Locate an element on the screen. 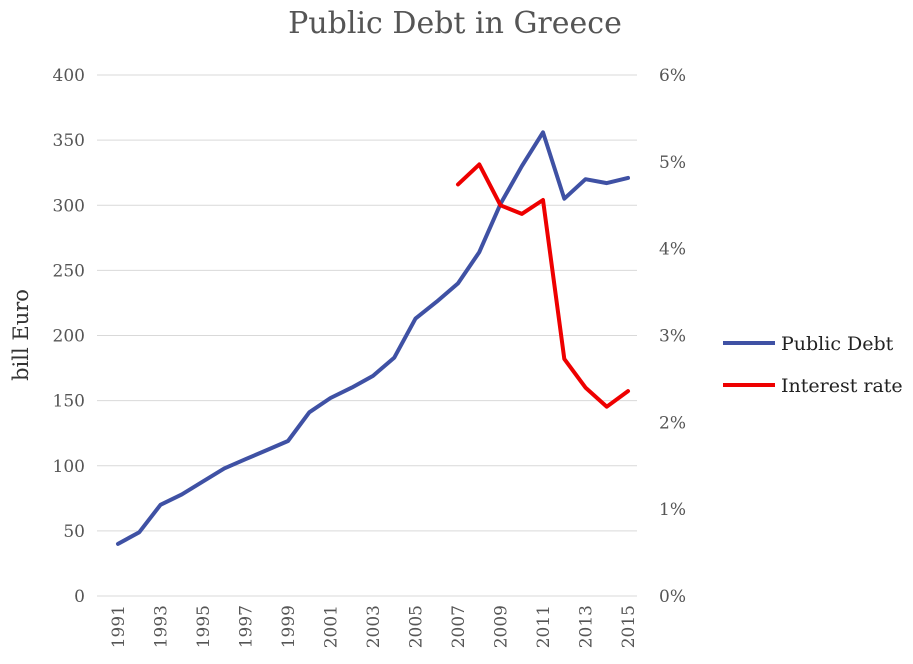 Image resolution: width=913 pixels, height=664 pixels. x-tick-label: 1997 is located at coordinates (247, 626).